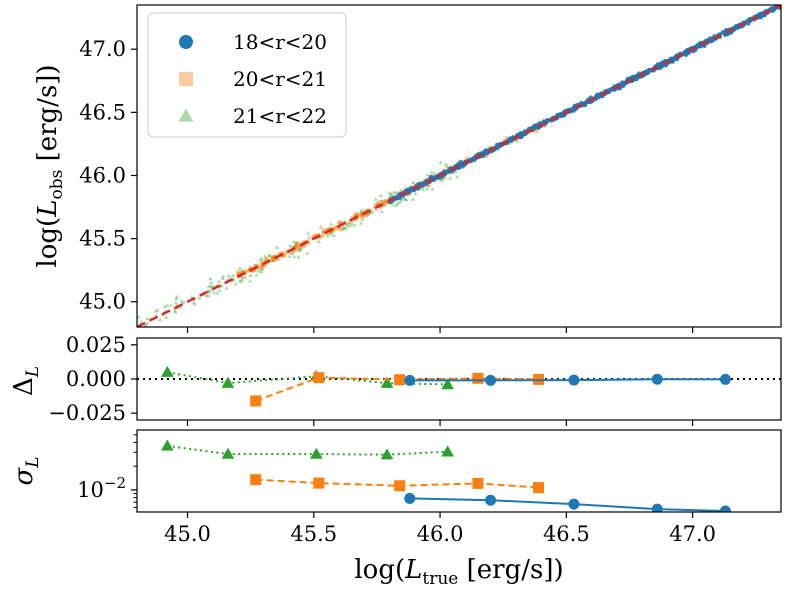  Describe the element at coordinates (101, 488) in the screenshot. I see `sigma-y-tick-label: 10−2` at that location.